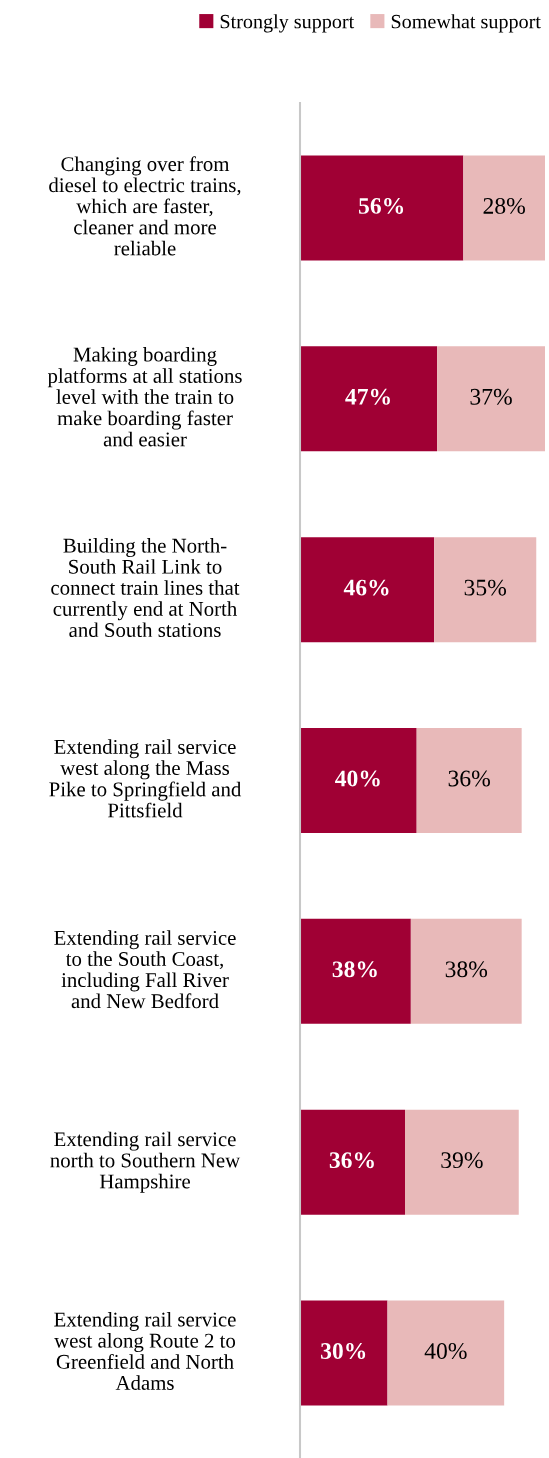 The width and height of the screenshot is (549, 1458). I want to click on y-tick-label: Building the North- South Rail Link to connect train lines that currently end at North and South stations, so click(145, 588).